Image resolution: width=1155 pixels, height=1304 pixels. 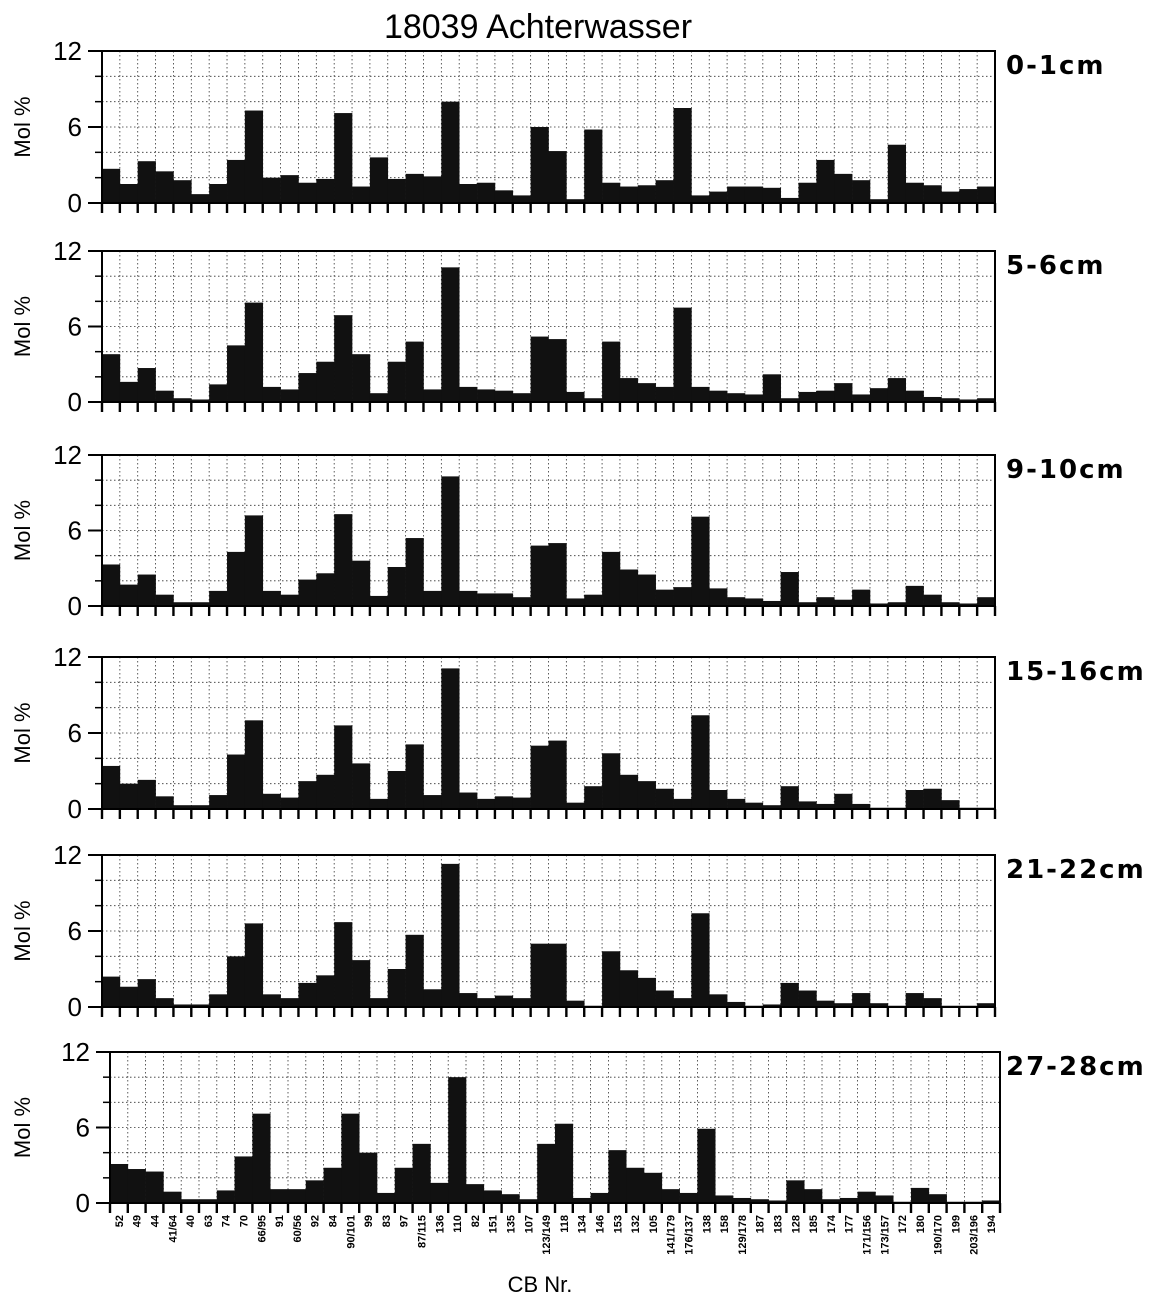 What do you see at coordinates (937, 1198) in the screenshot?
I see `bar-190/170` at bounding box center [937, 1198].